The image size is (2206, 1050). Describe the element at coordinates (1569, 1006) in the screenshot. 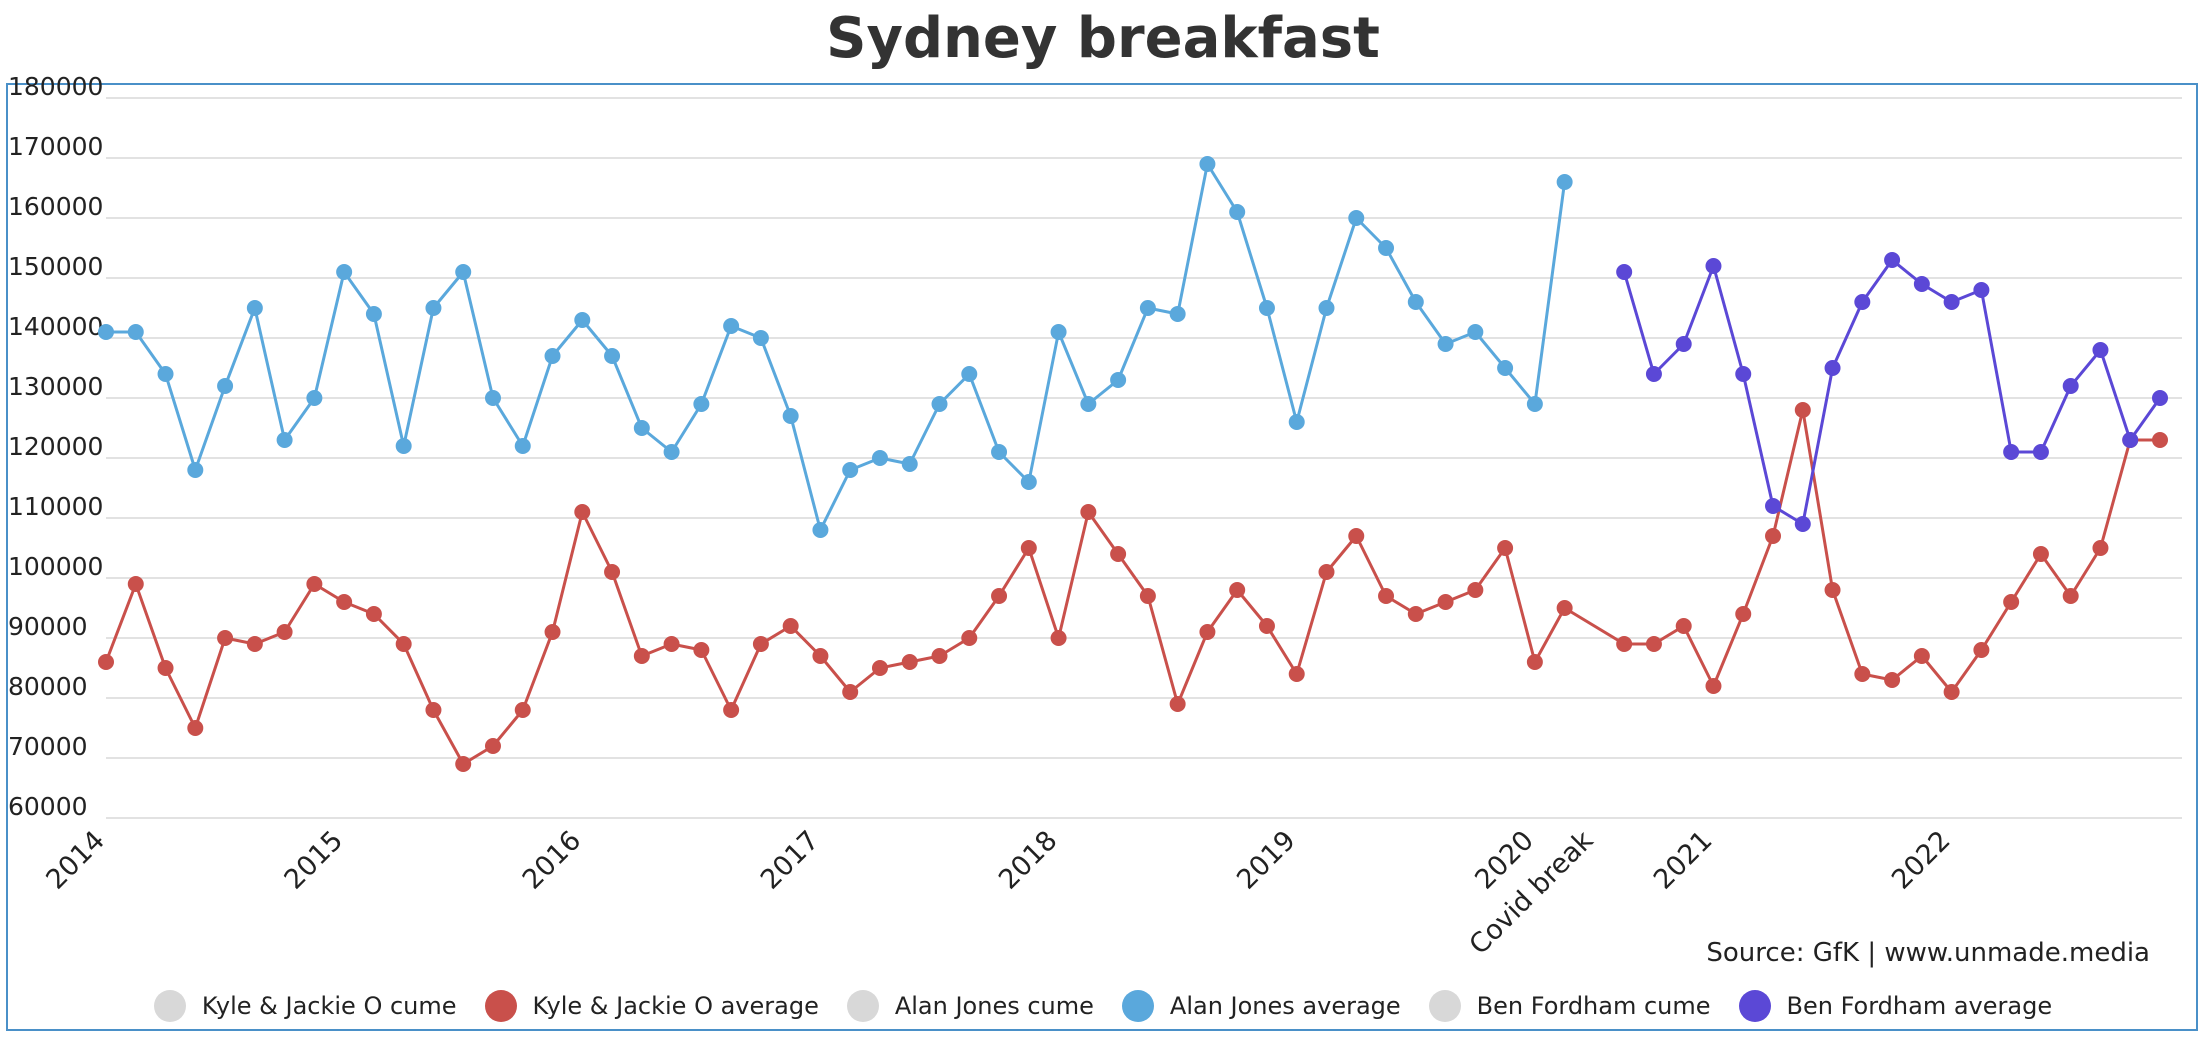

I see `legend-item-ben-fordham-cume: Ben Fordham cume` at that location.